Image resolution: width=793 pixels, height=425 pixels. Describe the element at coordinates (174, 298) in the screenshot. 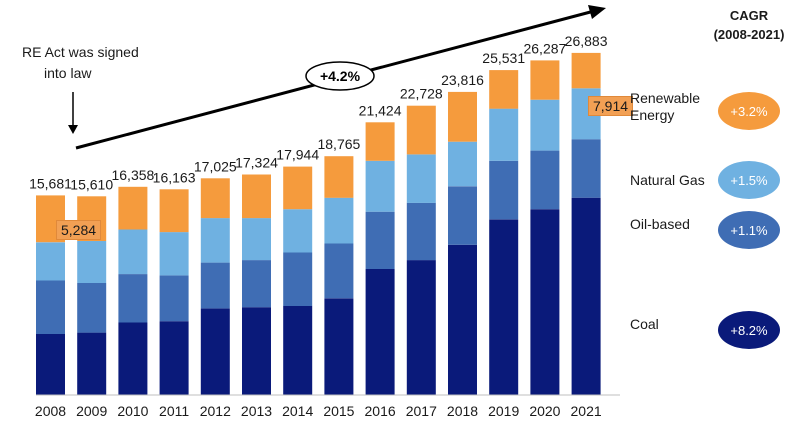

I see `bar-oil-2011` at that location.